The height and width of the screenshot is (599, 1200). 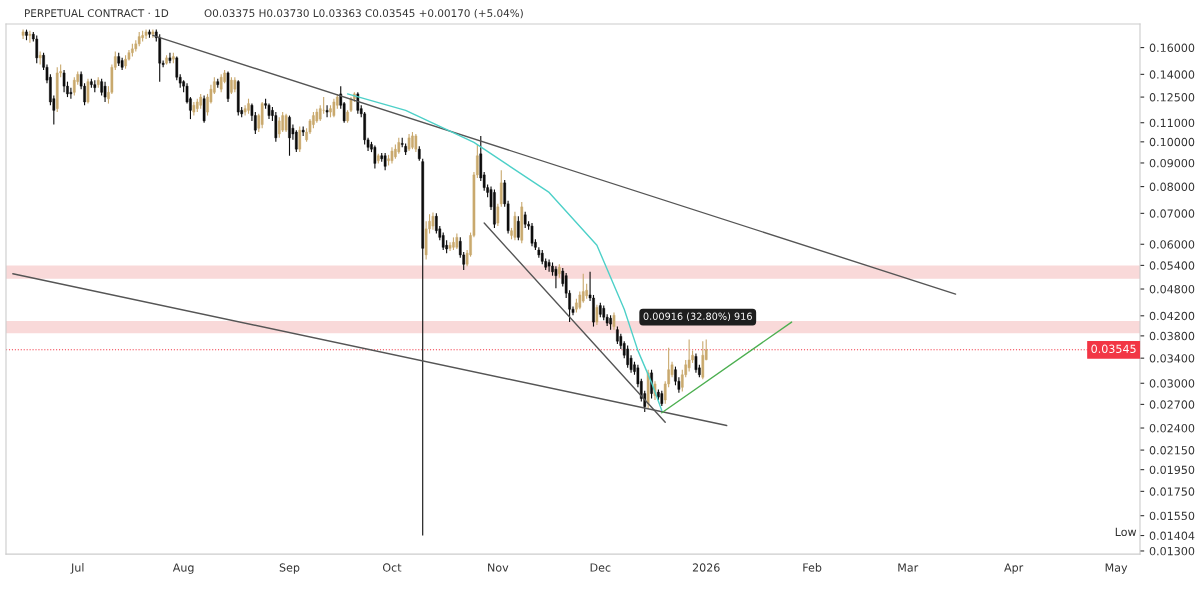 I want to click on y-tick-label: 0.02400, so click(x=1172, y=428).